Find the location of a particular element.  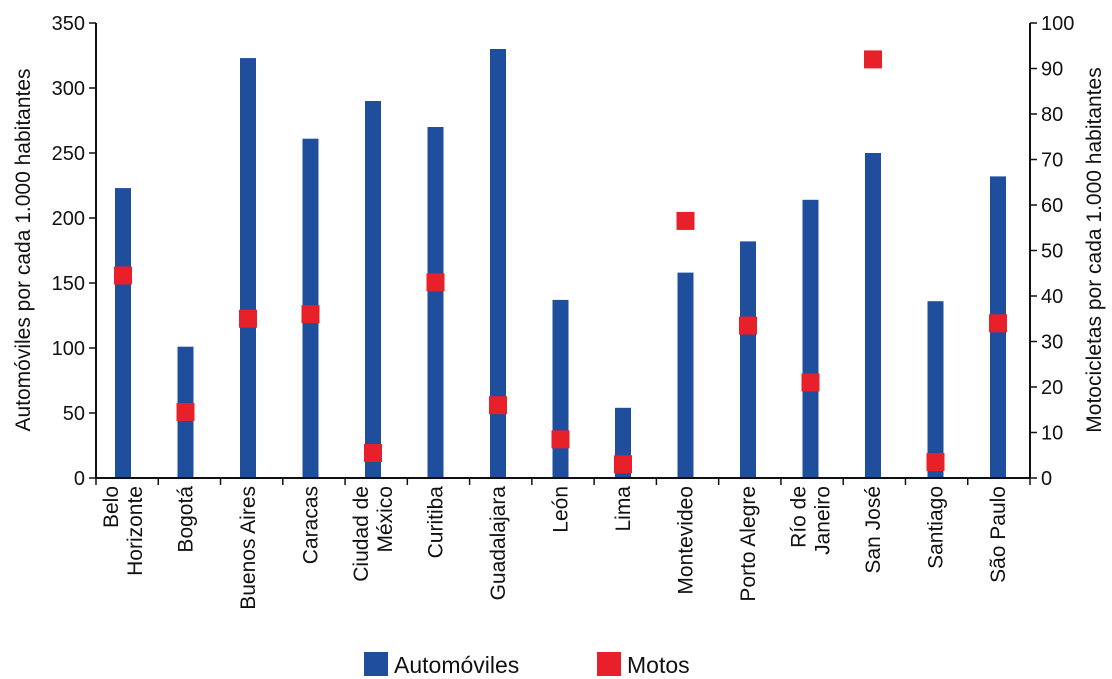

category-label: Río de is located at coordinates (799, 517).